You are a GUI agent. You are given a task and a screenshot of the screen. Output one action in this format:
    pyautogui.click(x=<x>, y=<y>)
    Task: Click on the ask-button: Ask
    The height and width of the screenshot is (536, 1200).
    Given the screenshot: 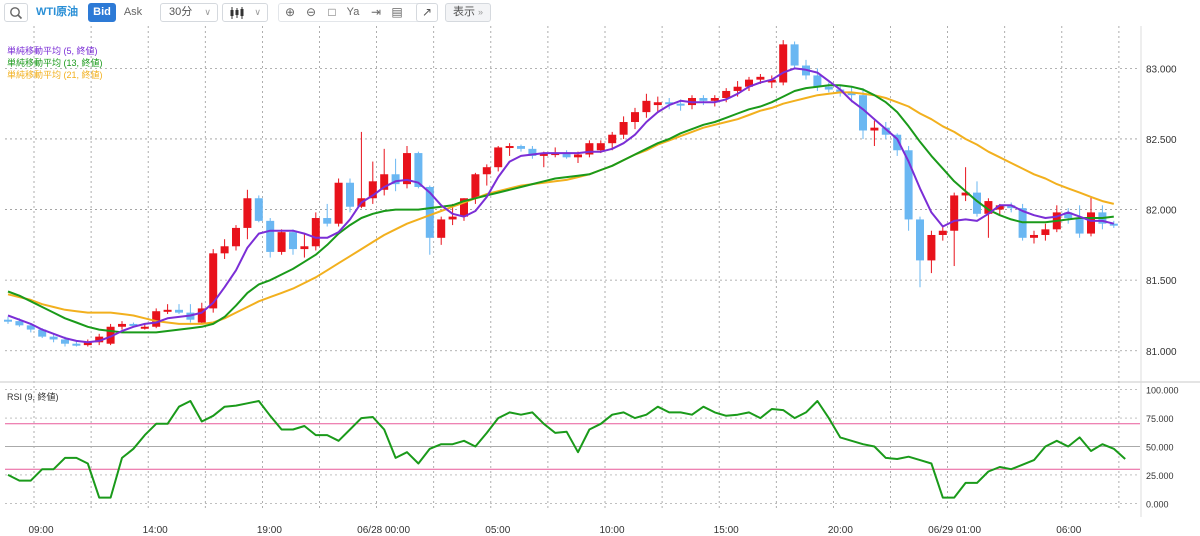 What is the action you would take?
    pyautogui.click(x=133, y=12)
    